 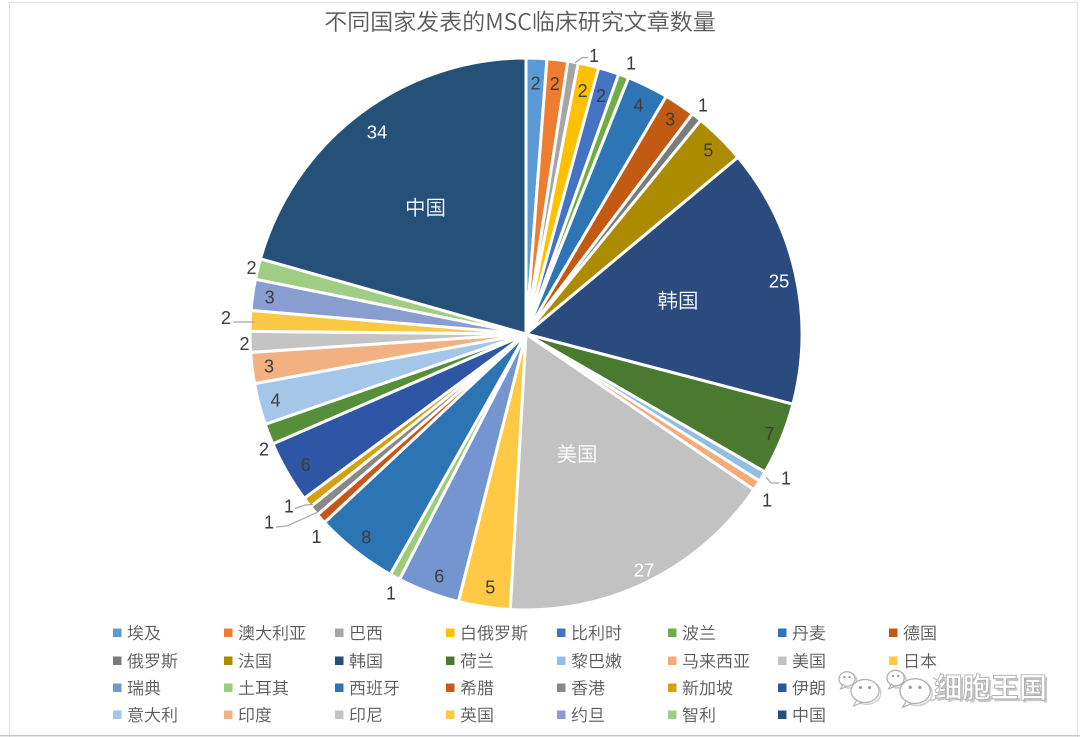 What do you see at coordinates (769, 434) in the screenshot?
I see `svg-text: 7` at bounding box center [769, 434].